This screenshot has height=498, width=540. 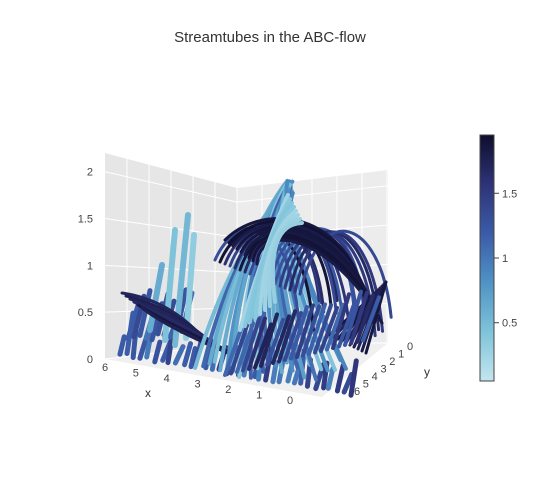 What do you see at coordinates (148, 393) in the screenshot?
I see `x-axis-label: x` at bounding box center [148, 393].